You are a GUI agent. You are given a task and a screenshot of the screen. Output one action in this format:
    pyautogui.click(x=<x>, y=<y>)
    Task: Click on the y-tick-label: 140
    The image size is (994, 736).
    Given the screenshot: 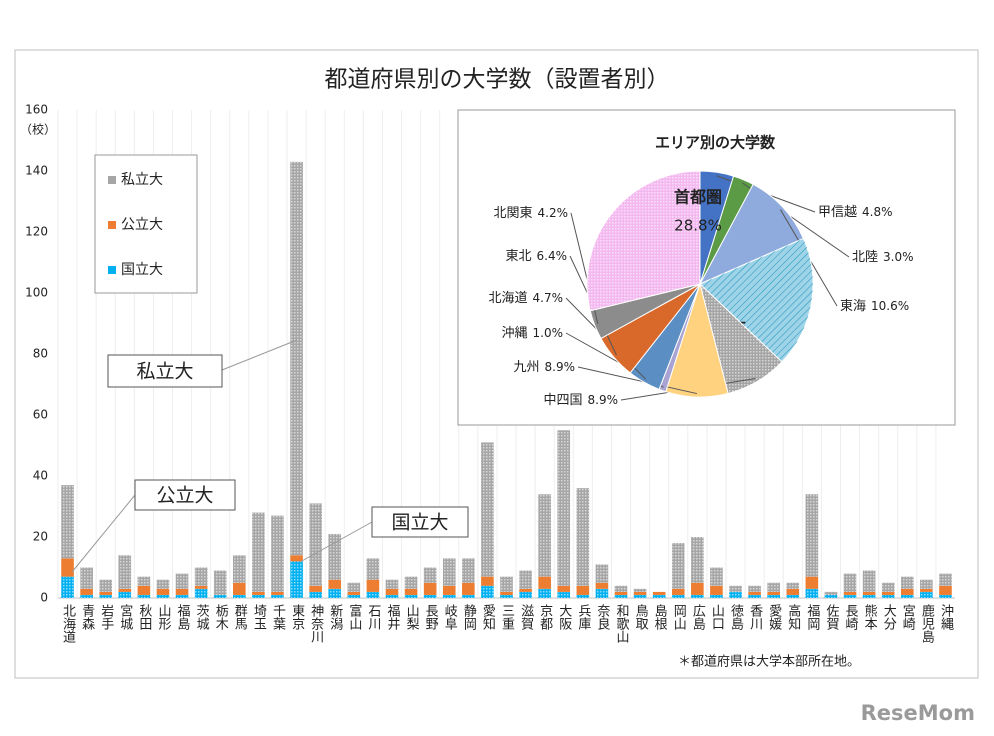 What is the action you would take?
    pyautogui.click(x=36, y=171)
    